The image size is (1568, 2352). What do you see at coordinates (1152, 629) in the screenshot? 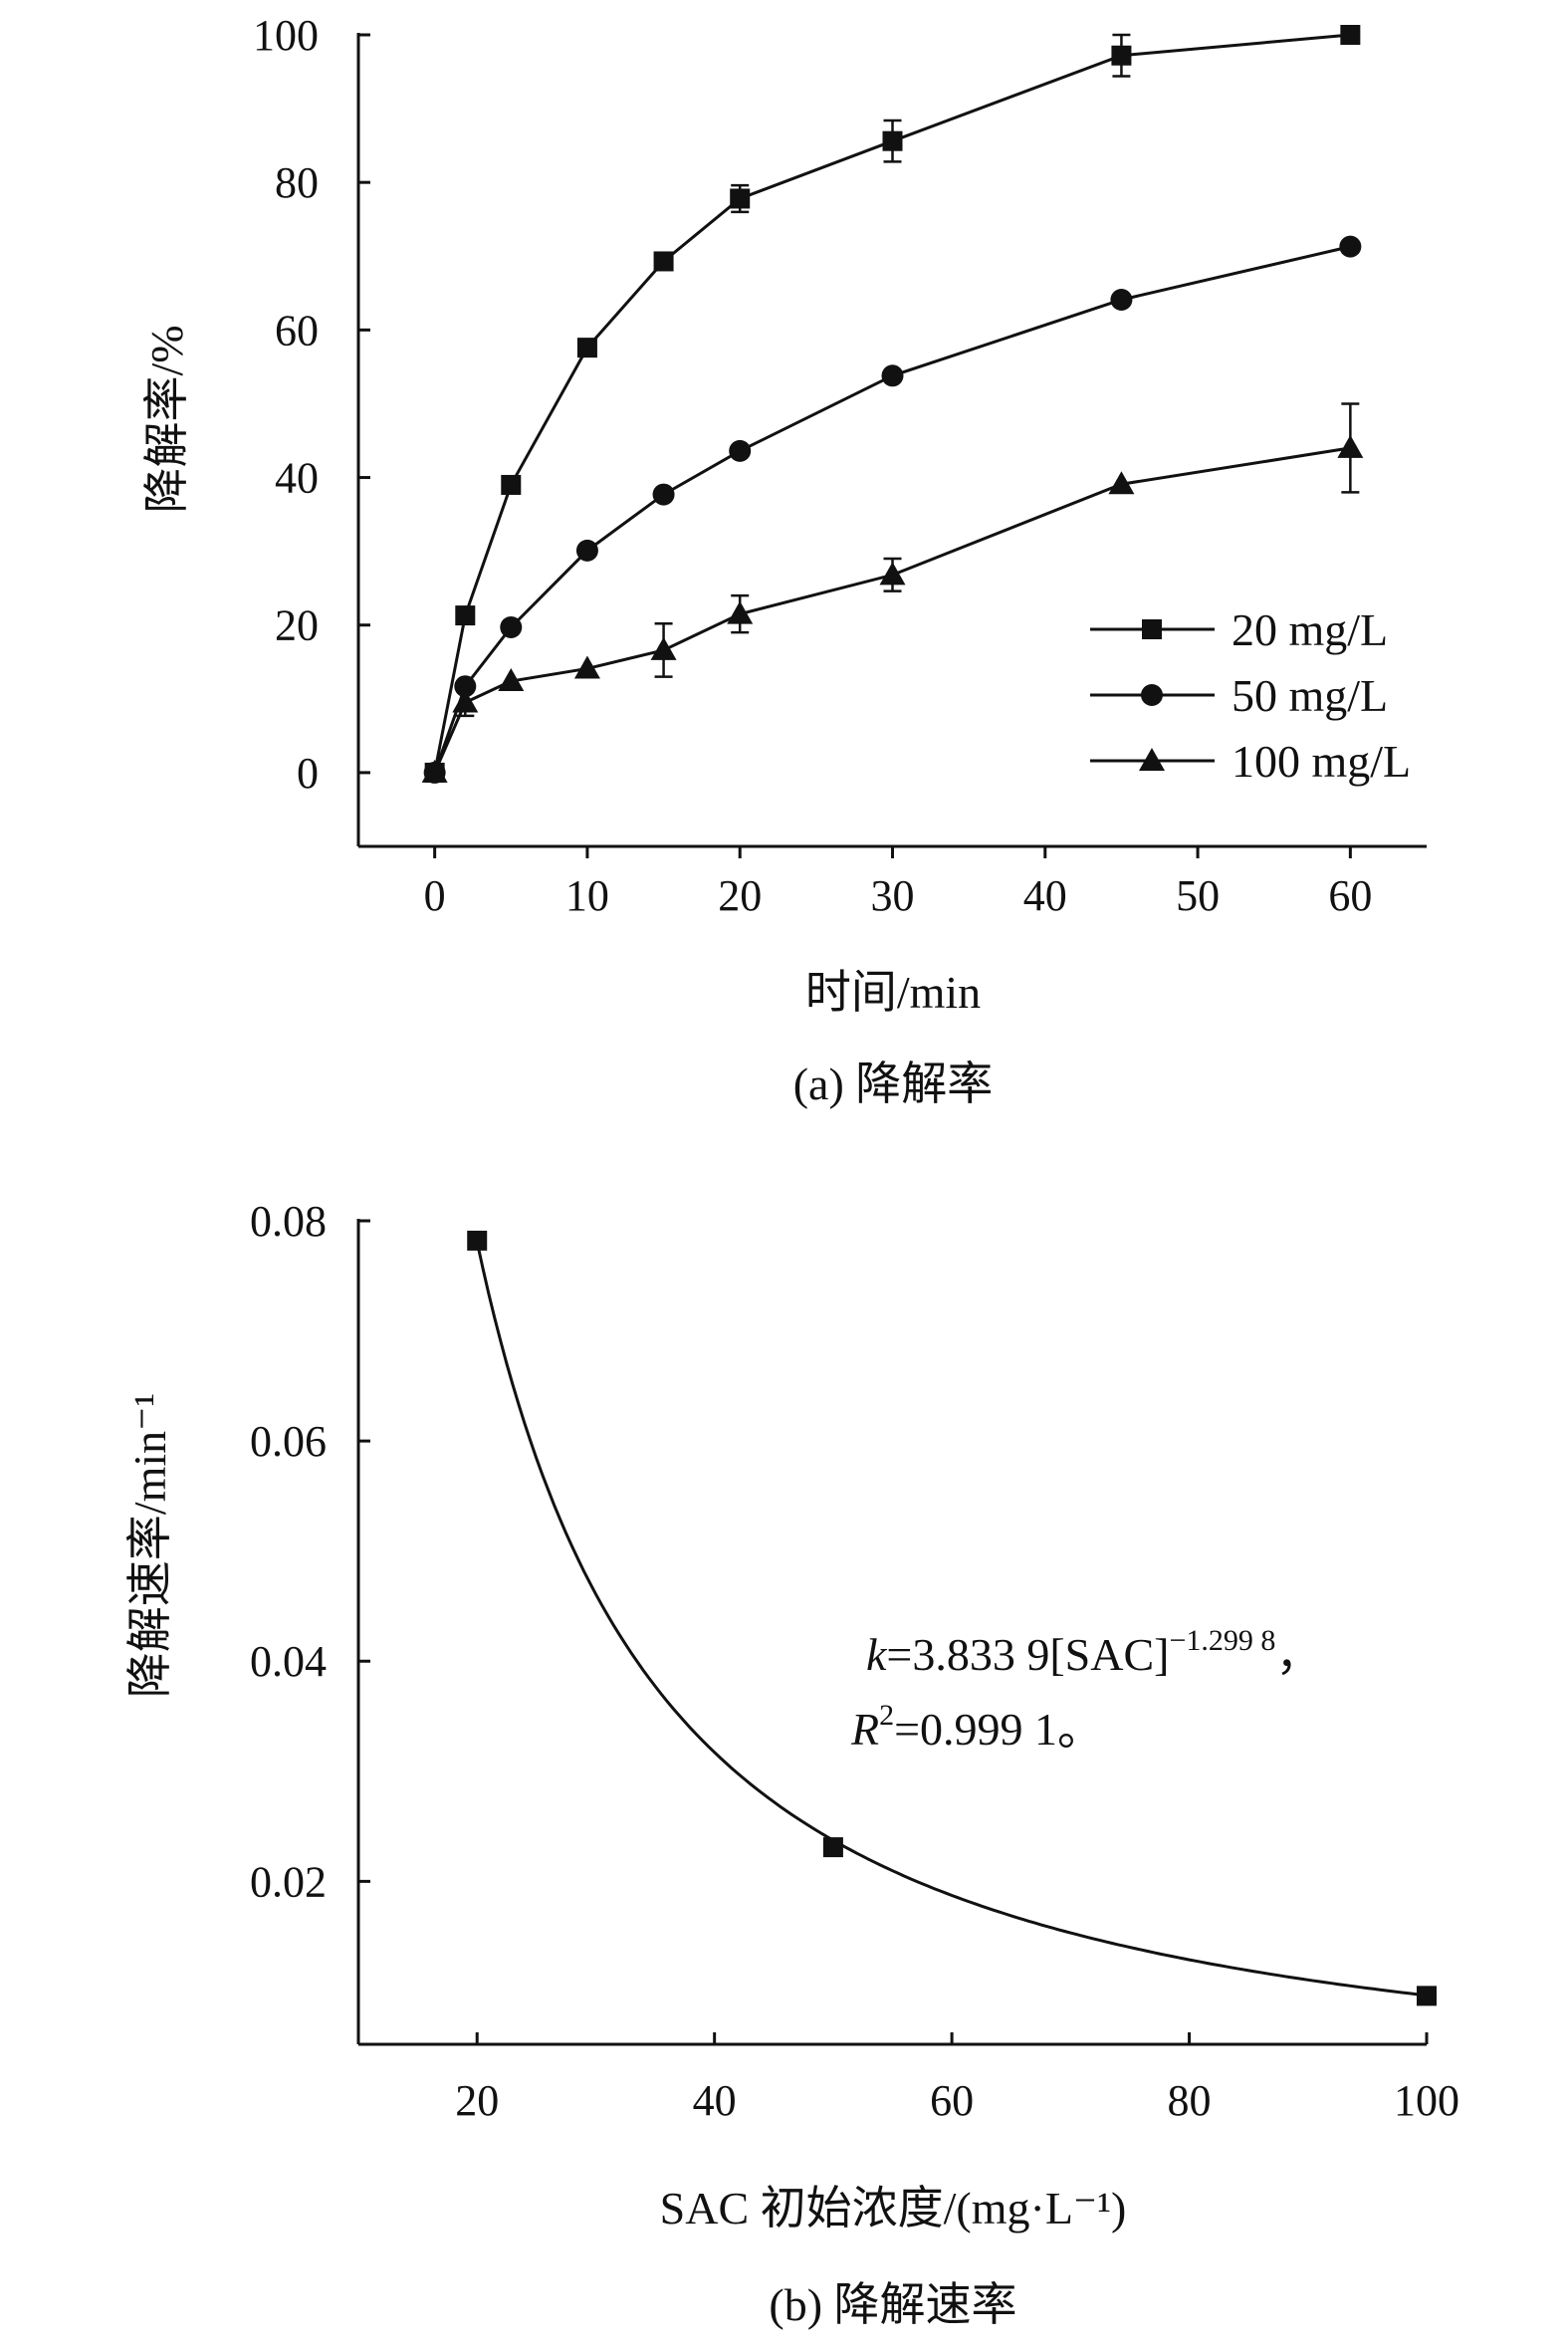
I see `legend-marker-square` at bounding box center [1152, 629].